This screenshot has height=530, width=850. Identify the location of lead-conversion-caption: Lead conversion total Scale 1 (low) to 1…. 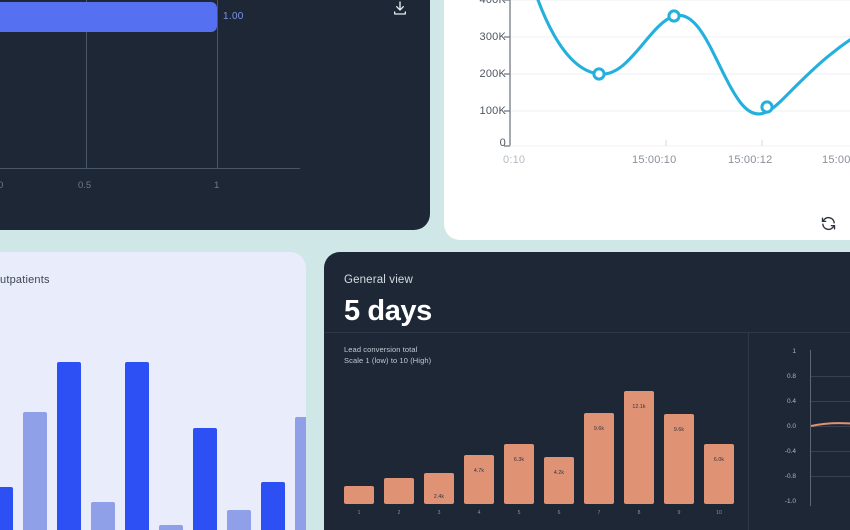
(387, 356).